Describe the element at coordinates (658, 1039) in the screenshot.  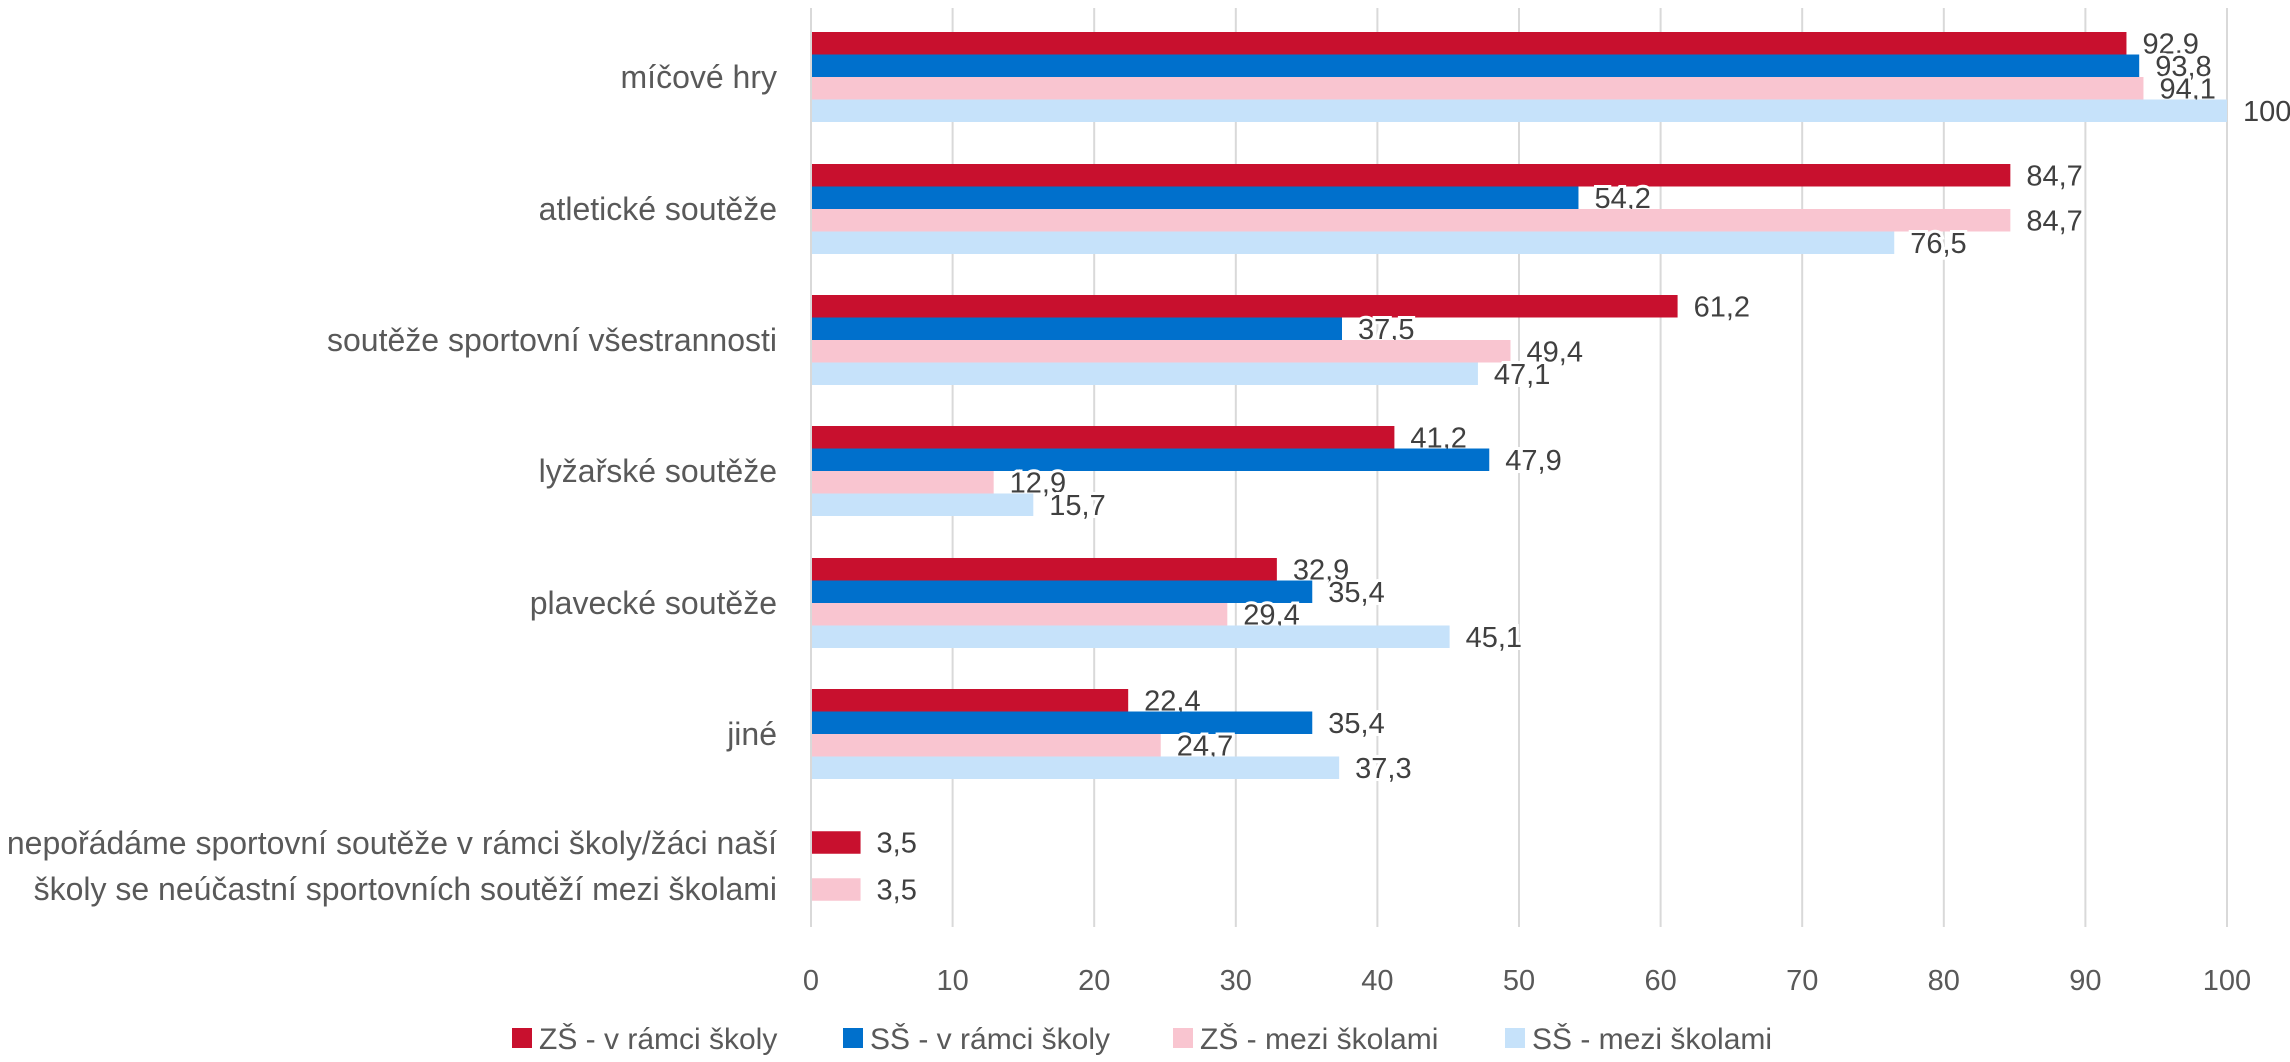
I see `legend-label: ZŠ - v rámci školy` at that location.